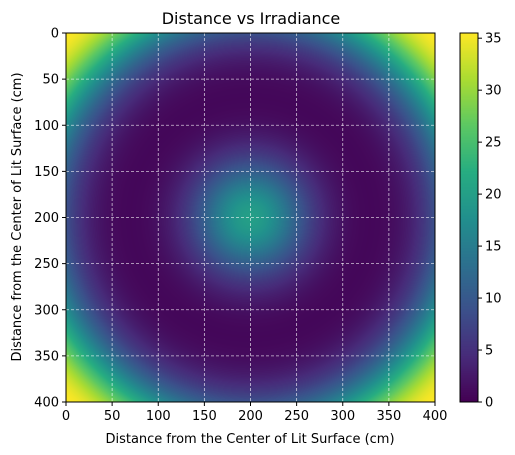 This screenshot has height=455, width=515. What do you see at coordinates (493, 195) in the screenshot?
I see `colorbar-tick-label: 20` at bounding box center [493, 195].